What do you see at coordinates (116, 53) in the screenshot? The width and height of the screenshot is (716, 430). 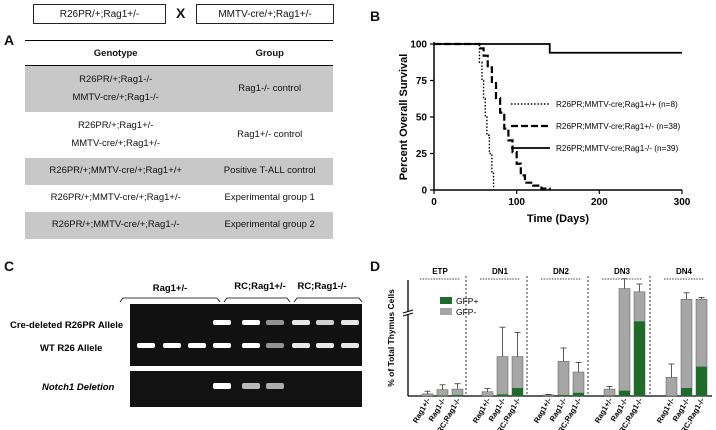 I see `table-header-genotype: Genotype` at bounding box center [116, 53].